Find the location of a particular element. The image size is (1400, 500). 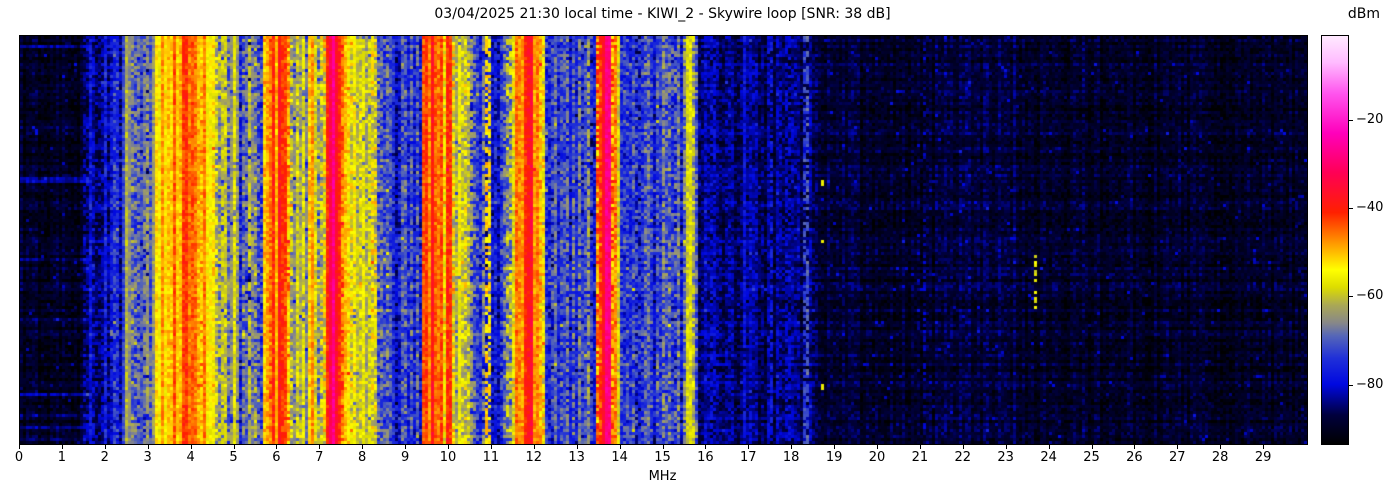

x-tick-label: 28 is located at coordinates (1220, 457).